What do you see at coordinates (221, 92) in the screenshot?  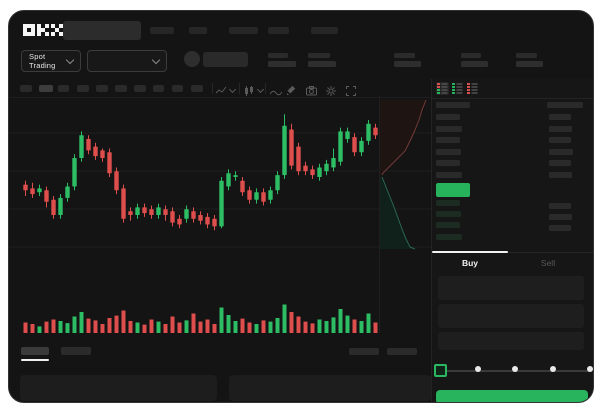 I see `indicator-icon` at bounding box center [221, 92].